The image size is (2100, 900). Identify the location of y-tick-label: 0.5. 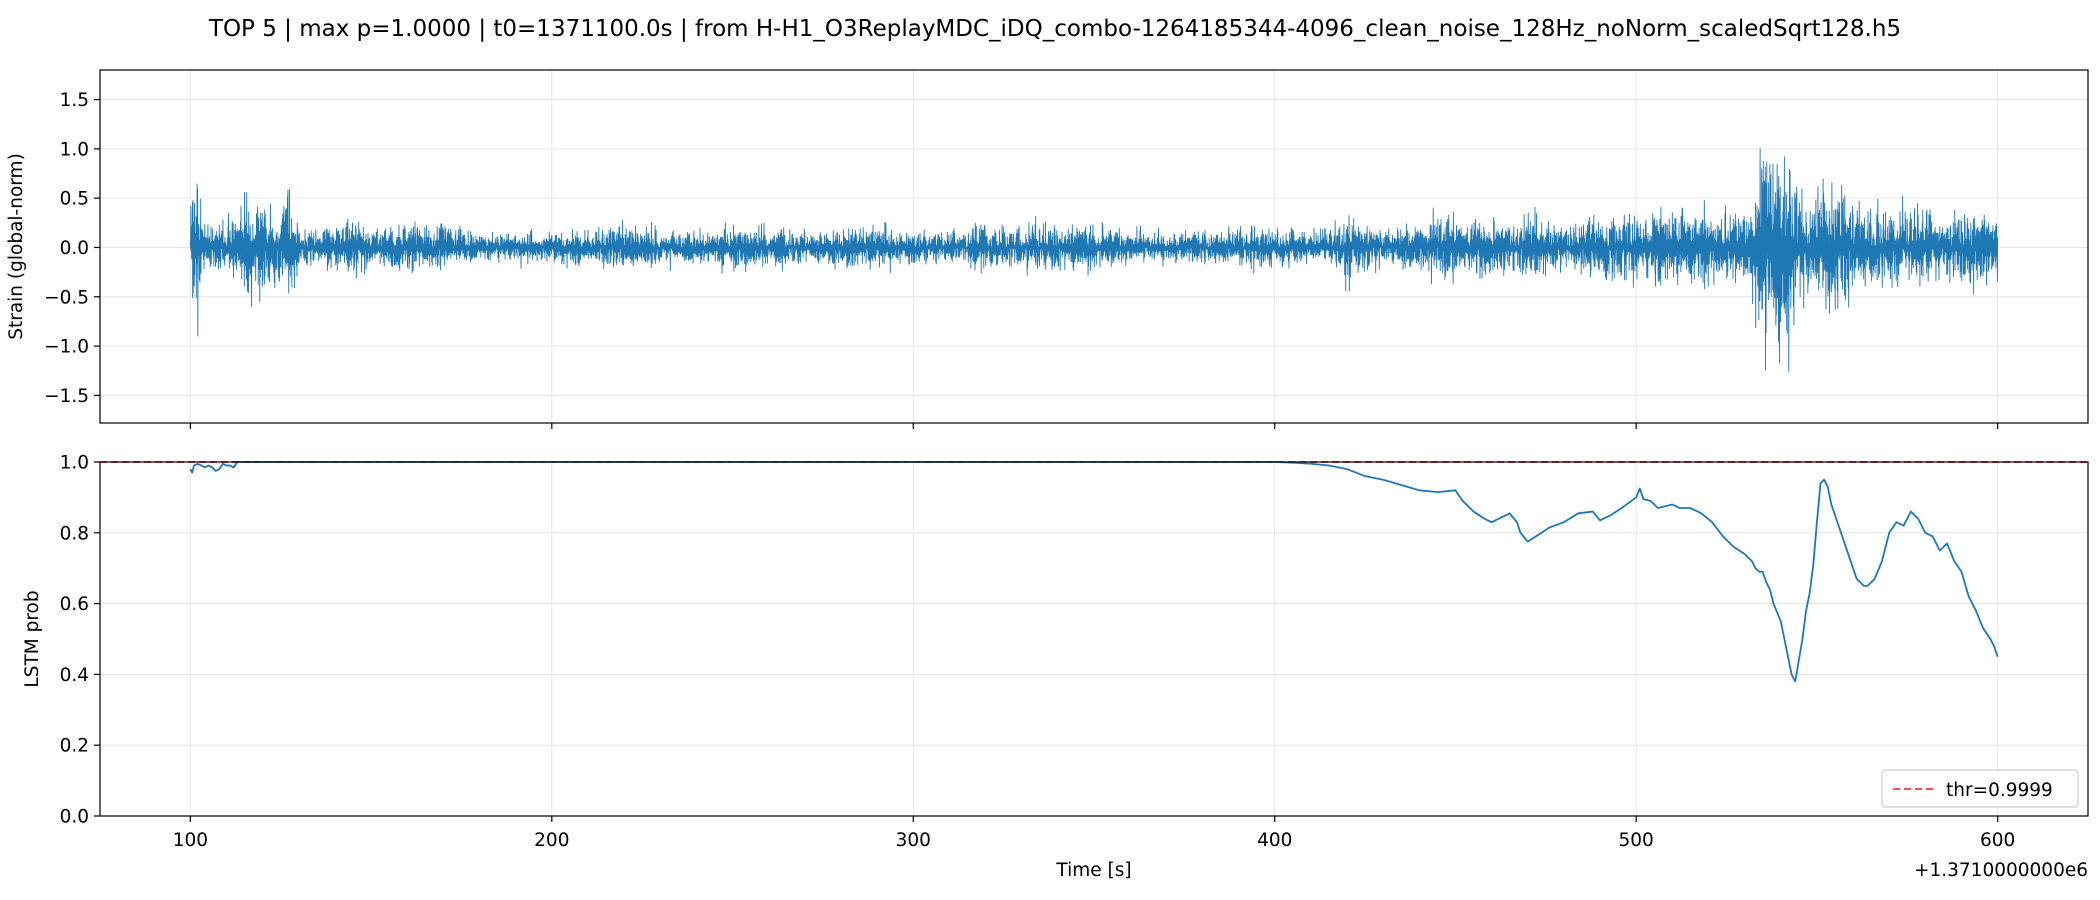
(74, 199).